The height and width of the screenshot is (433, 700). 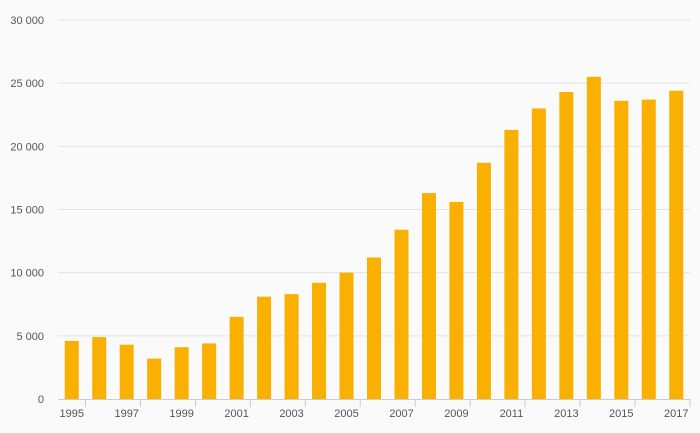 I want to click on bar-2012, so click(x=538, y=253).